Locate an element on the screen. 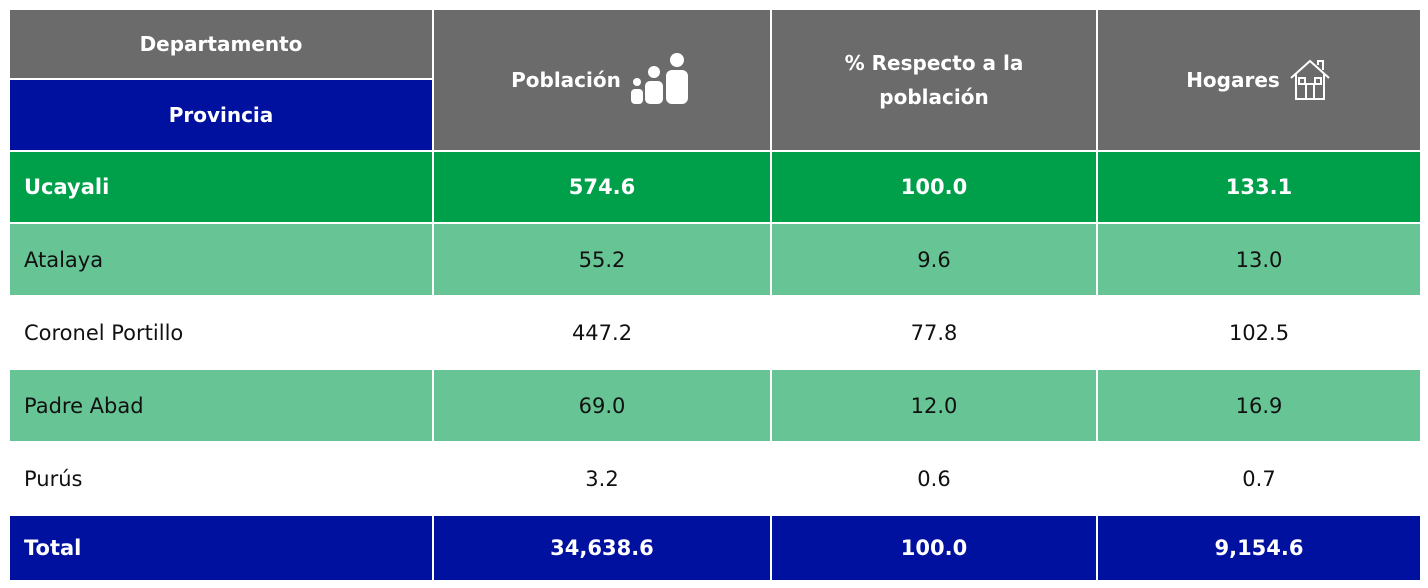  header-cell: % Respecto a la población is located at coordinates (934, 80).